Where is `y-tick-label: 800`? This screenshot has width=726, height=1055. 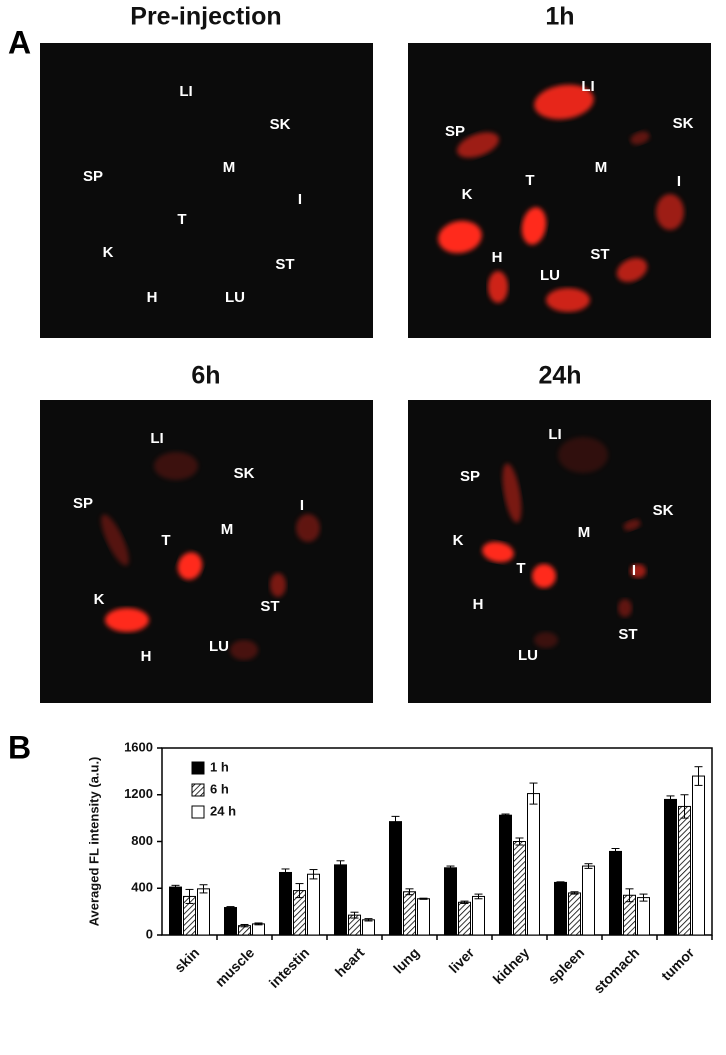 y-tick-label: 800 is located at coordinates (142, 840).